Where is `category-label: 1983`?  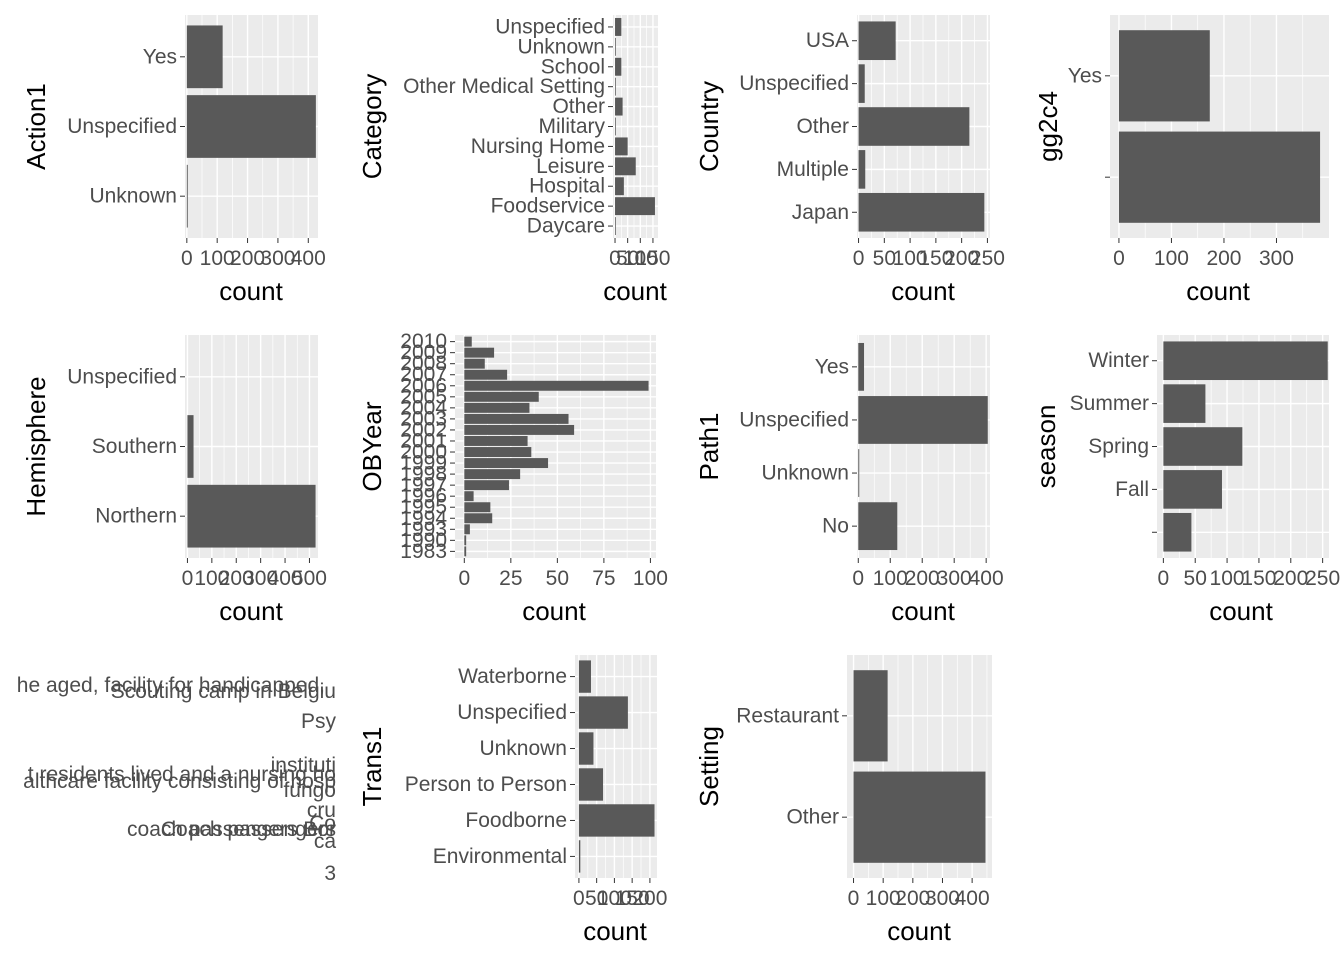 category-label: 1983 is located at coordinates (423, 551).